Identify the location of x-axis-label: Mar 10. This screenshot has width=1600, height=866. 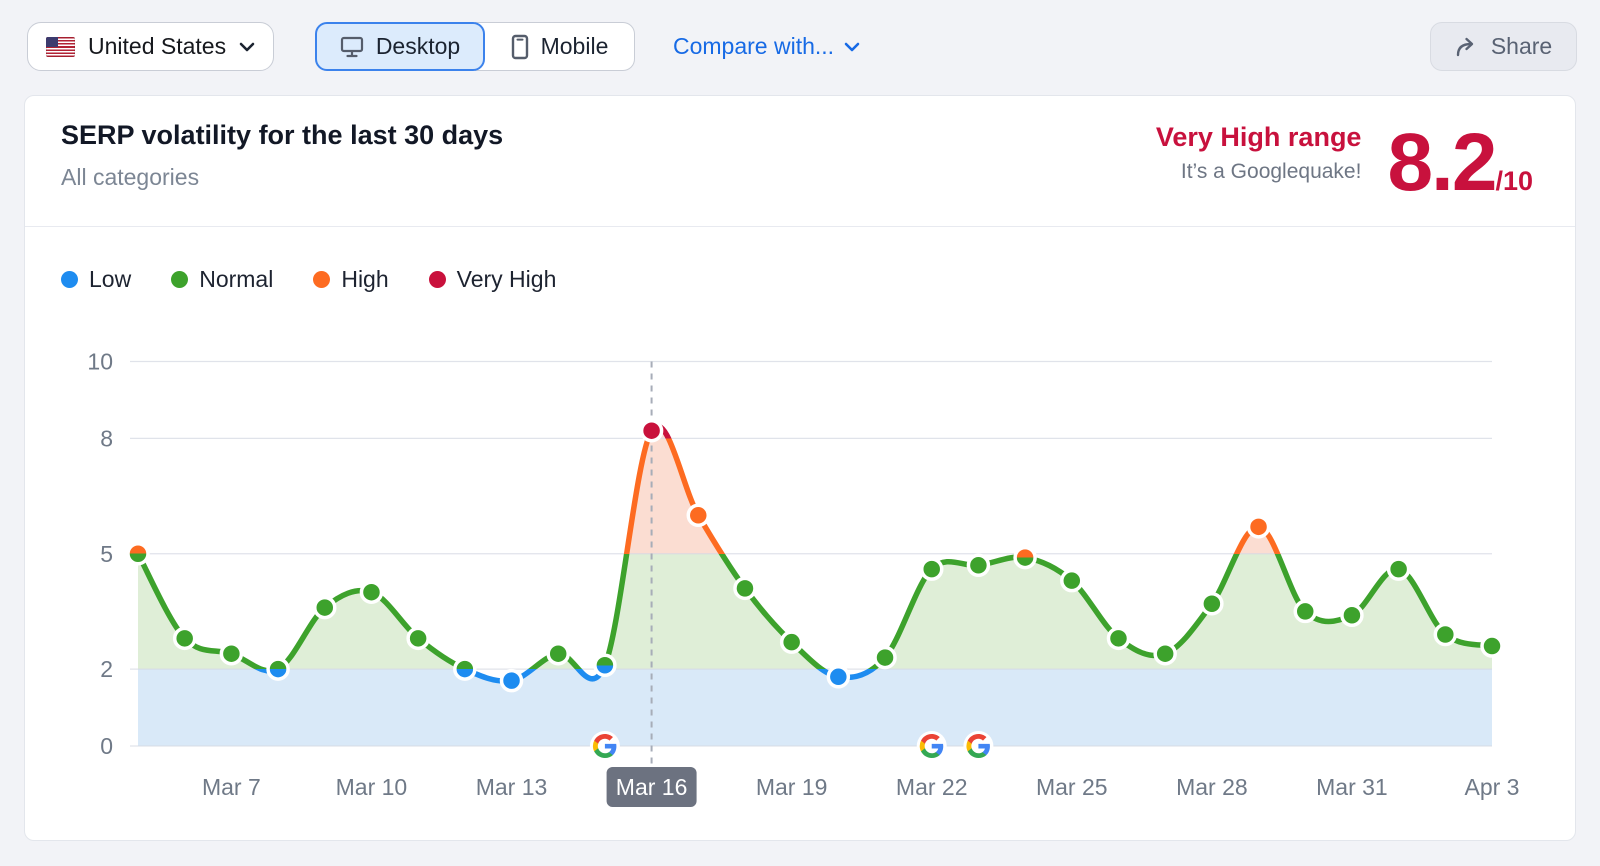
(372, 787).